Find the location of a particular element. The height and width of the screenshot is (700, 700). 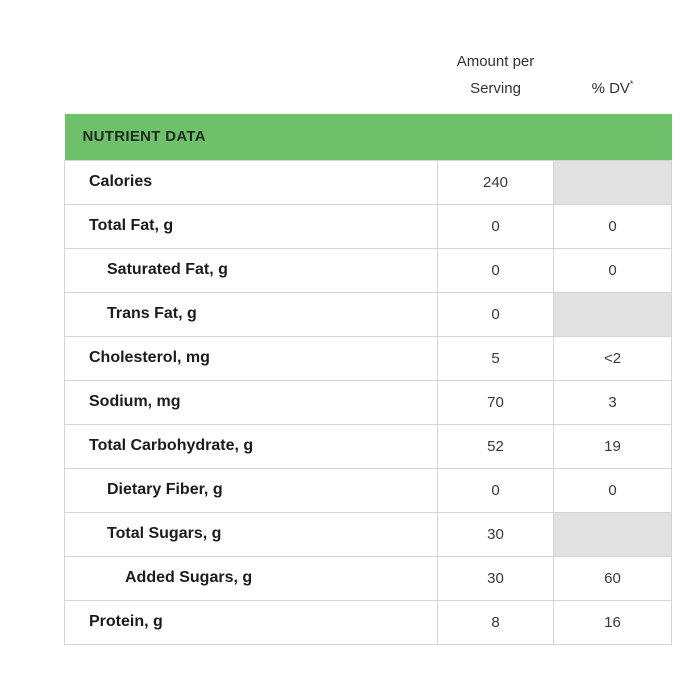

nutrient-label: Sodium, mg is located at coordinates (251, 402).